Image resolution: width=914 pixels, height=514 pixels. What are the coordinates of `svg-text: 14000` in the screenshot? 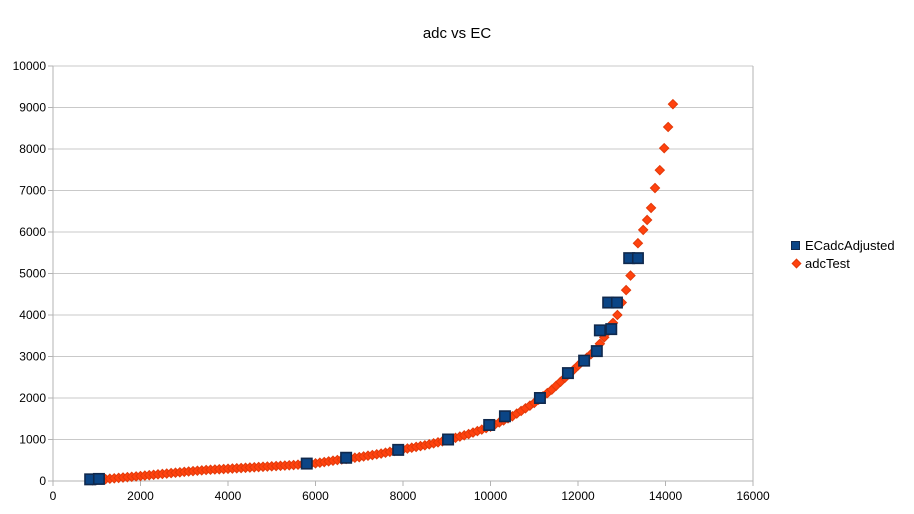 It's located at (666, 496).